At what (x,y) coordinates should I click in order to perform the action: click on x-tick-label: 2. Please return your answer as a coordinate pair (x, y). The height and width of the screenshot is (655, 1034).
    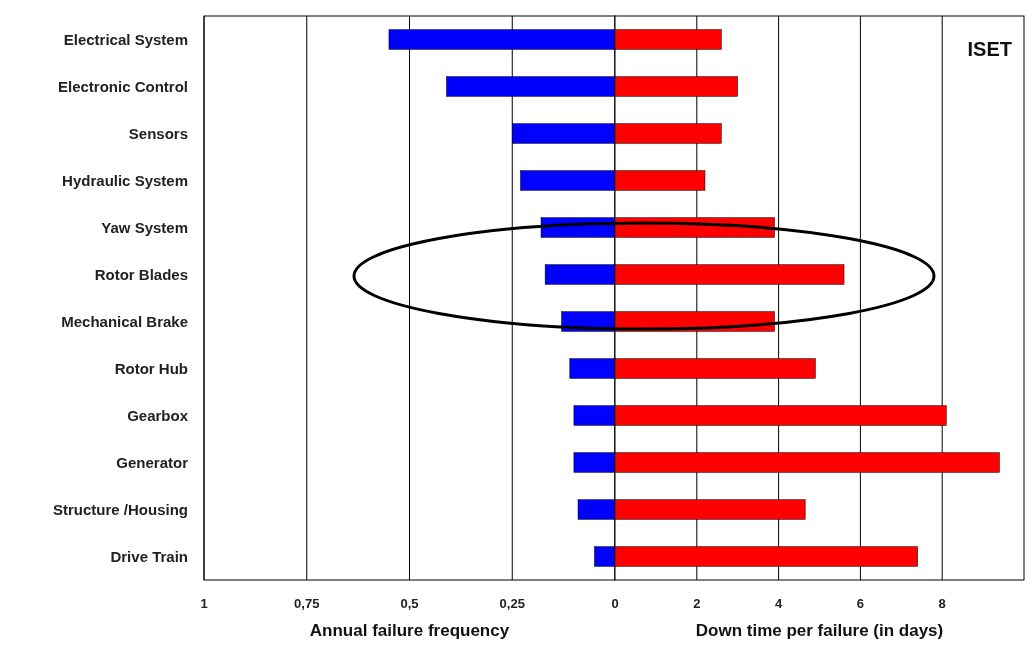
    Looking at the image, I should click on (697, 603).